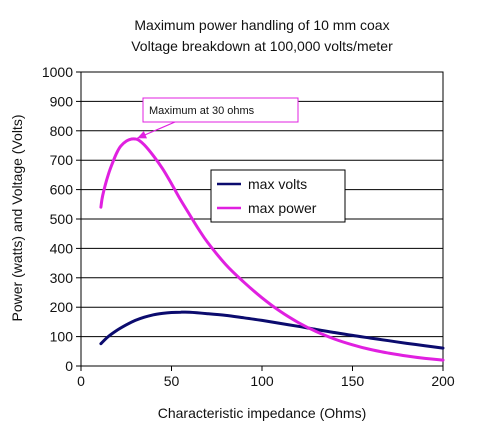 Image resolution: width=504 pixels, height=431 pixels. I want to click on y-tick-label: 600, so click(62, 190).